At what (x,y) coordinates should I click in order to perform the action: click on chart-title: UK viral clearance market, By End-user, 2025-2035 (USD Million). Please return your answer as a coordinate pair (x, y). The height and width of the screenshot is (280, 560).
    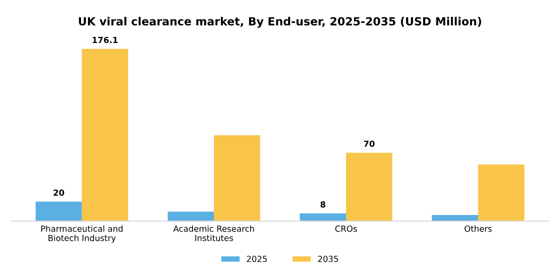
    Looking at the image, I should click on (280, 22).